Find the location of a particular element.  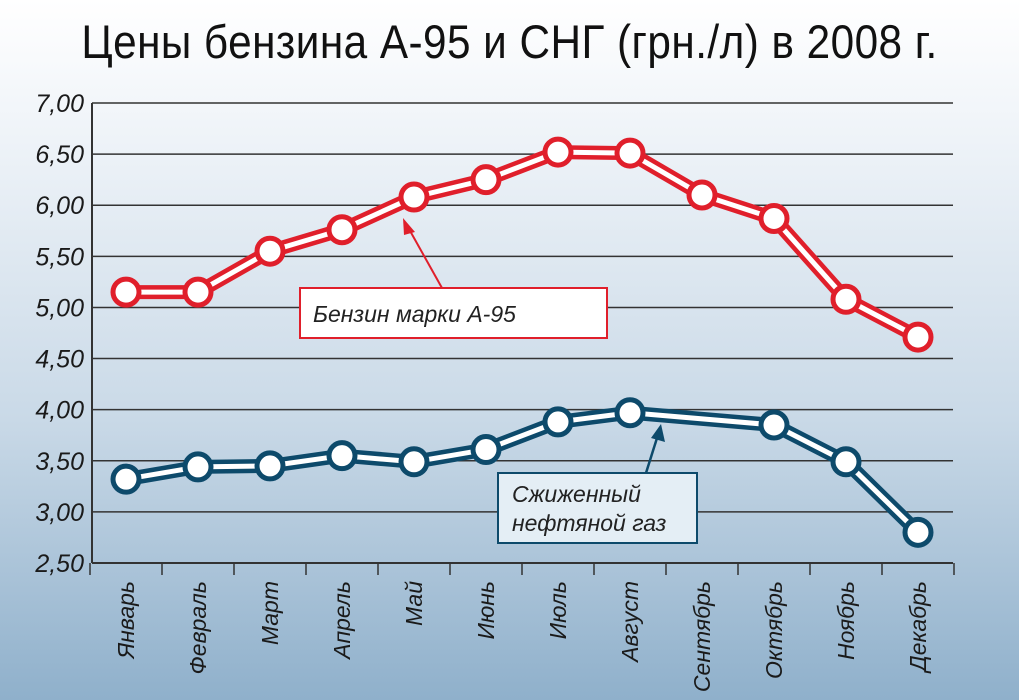

y-tick-label: 3,00 is located at coordinates (59, 513).